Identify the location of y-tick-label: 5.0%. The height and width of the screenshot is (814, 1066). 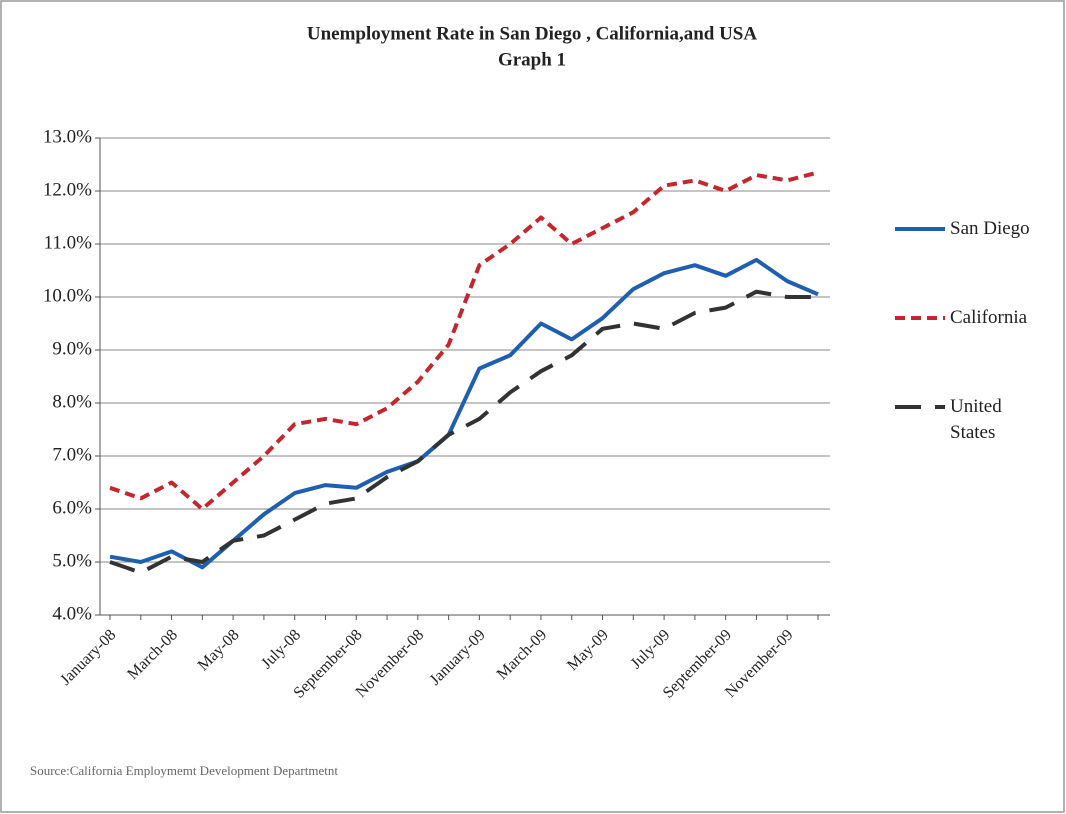
(72, 560).